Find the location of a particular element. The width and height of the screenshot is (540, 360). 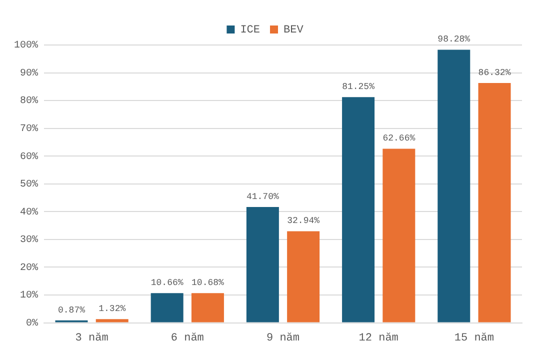

legend-label: BEV is located at coordinates (294, 30).